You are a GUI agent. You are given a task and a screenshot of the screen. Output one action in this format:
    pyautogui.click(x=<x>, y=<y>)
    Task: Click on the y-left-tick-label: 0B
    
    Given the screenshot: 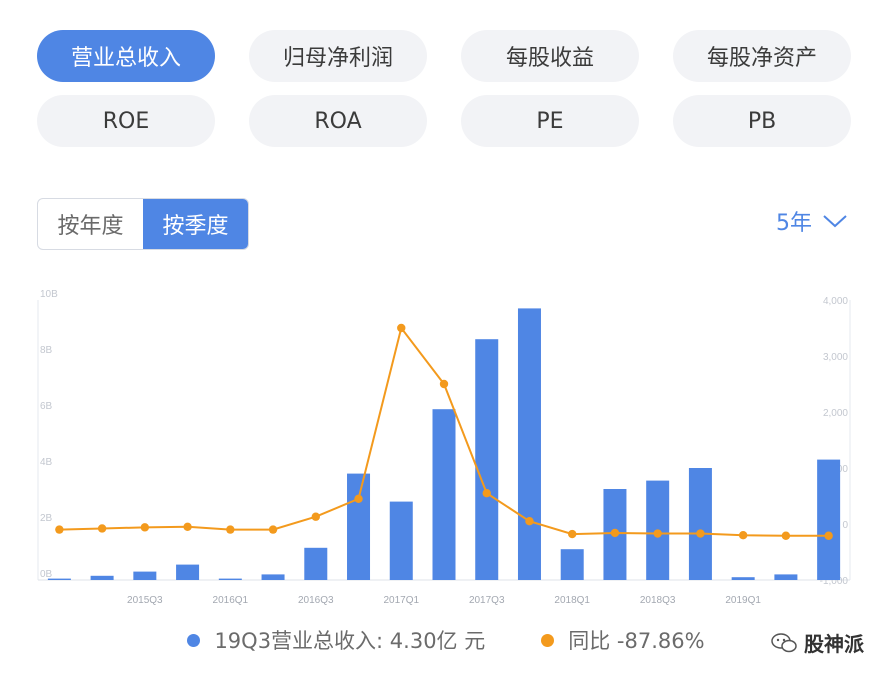 What is the action you would take?
    pyautogui.click(x=46, y=574)
    